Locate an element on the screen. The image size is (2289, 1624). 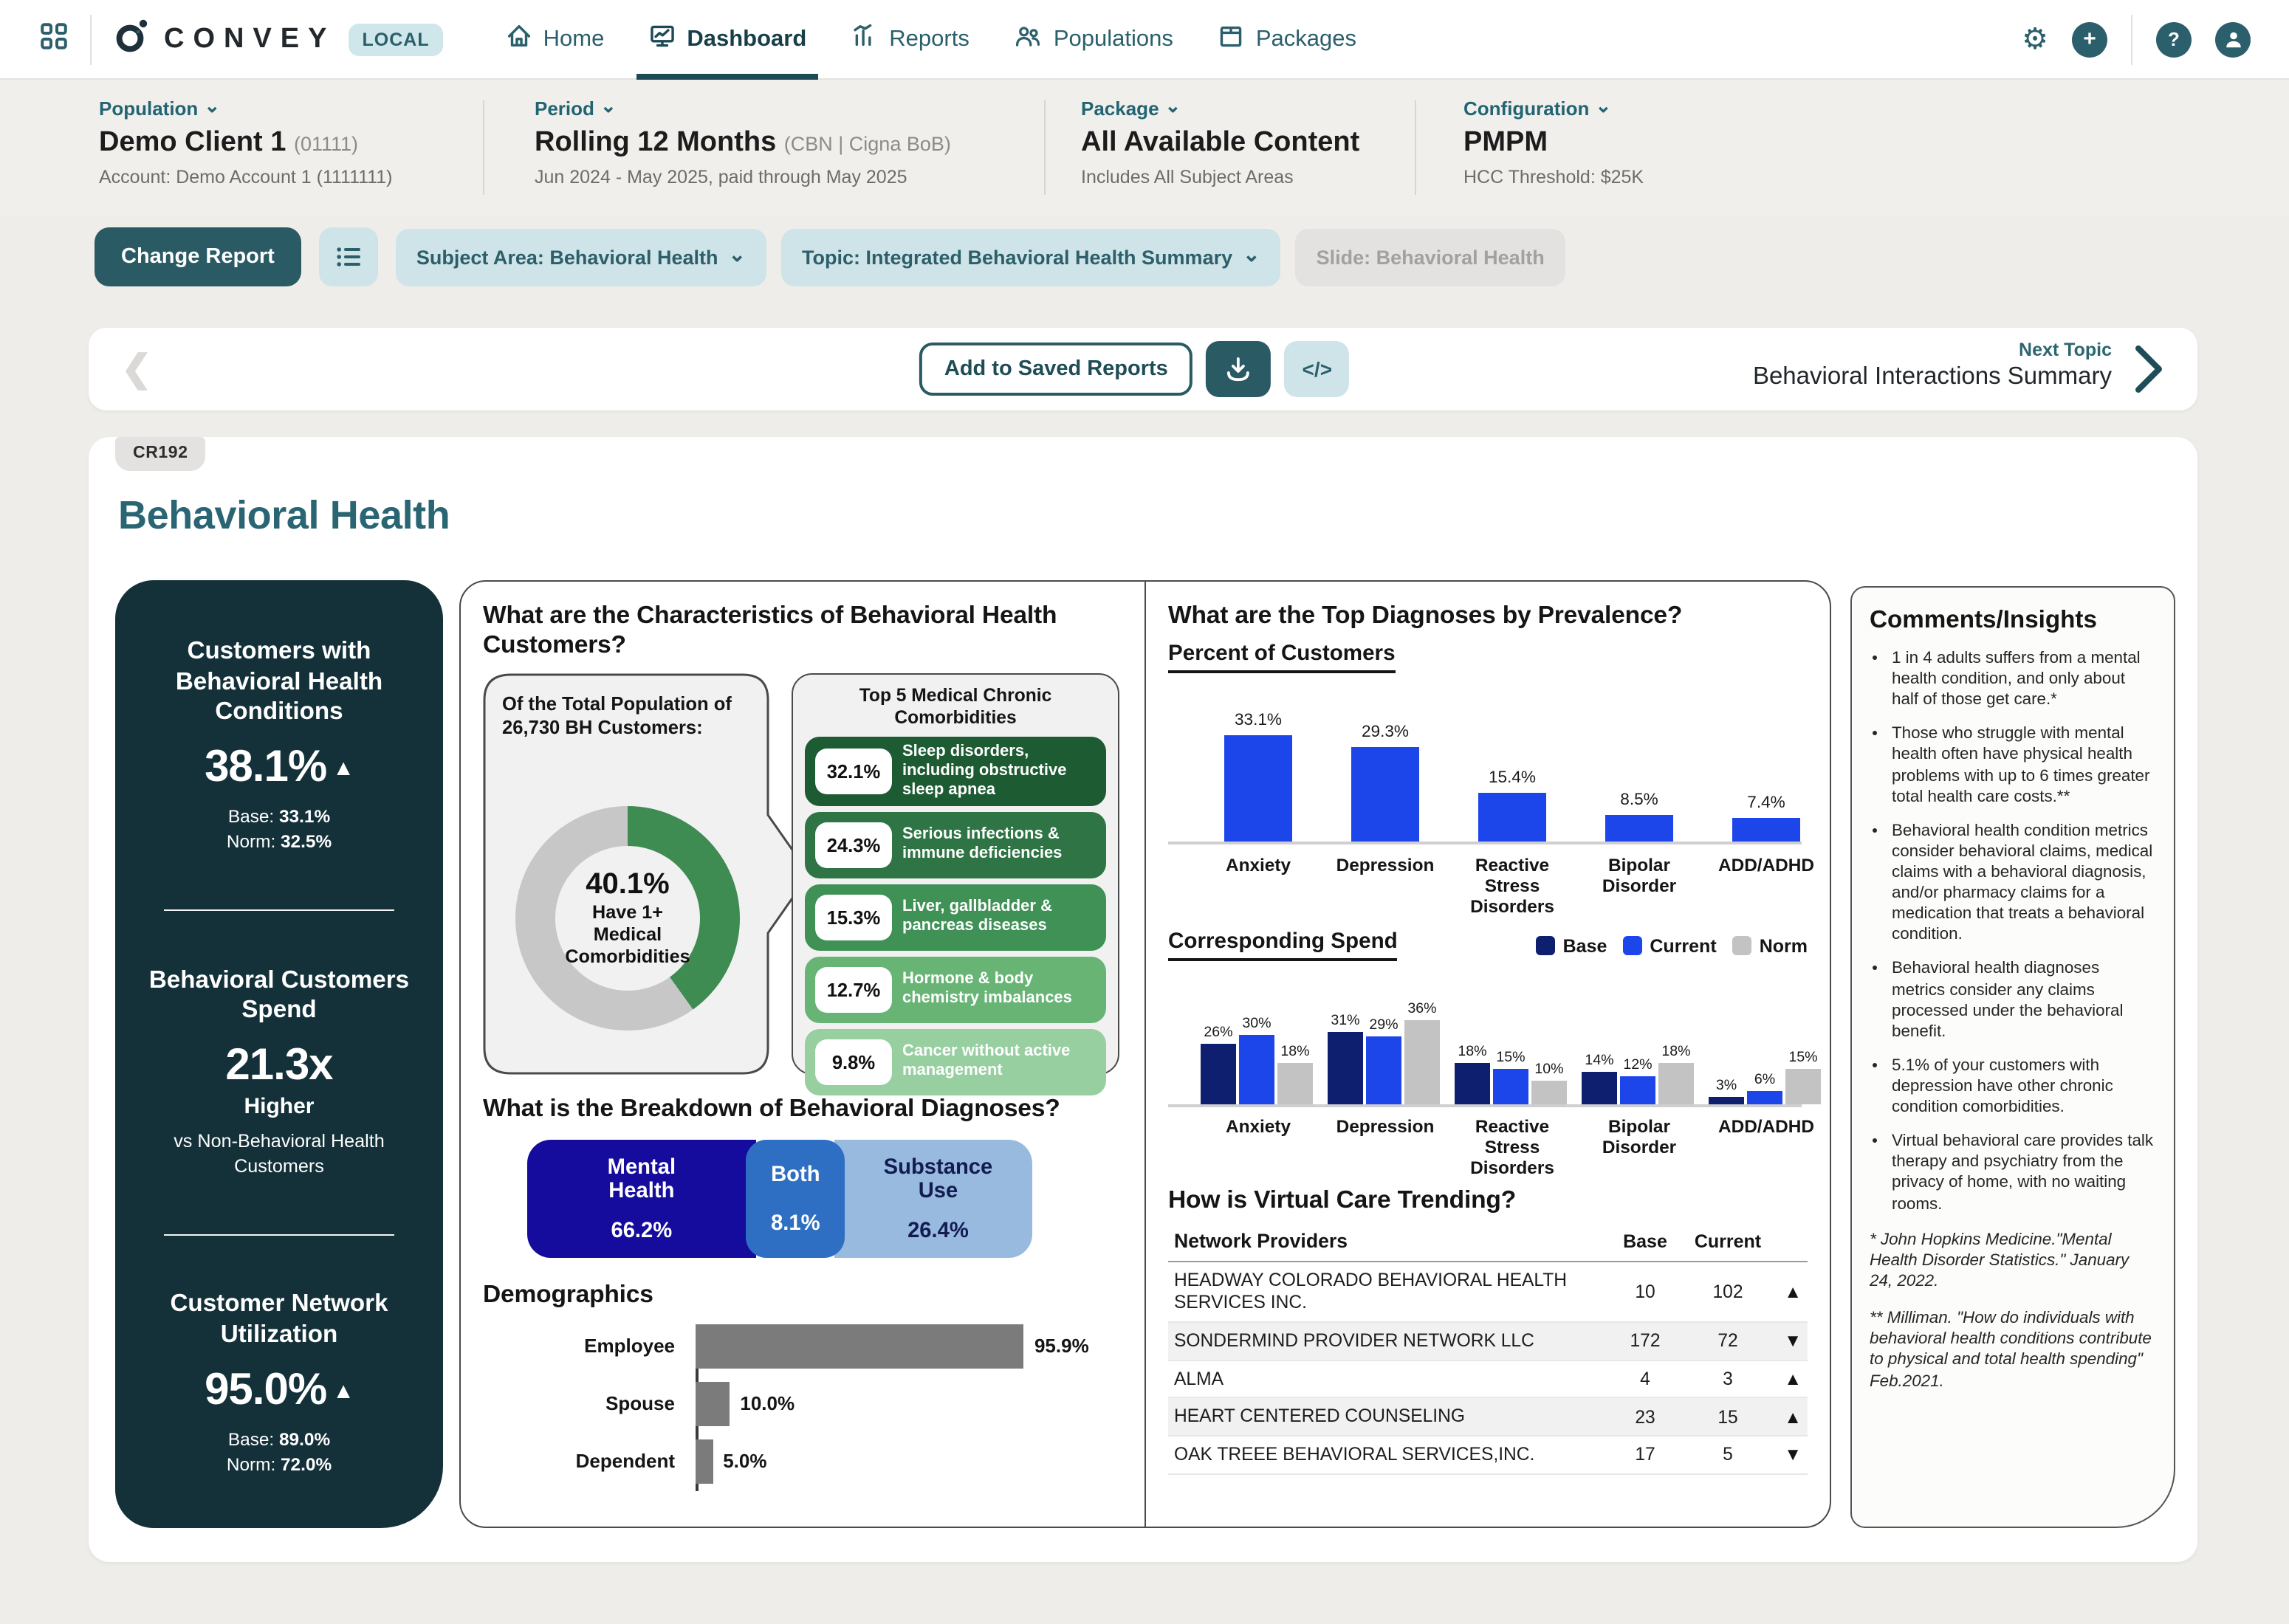
demographics-row: Dependent 5.0% is located at coordinates (802, 1460).